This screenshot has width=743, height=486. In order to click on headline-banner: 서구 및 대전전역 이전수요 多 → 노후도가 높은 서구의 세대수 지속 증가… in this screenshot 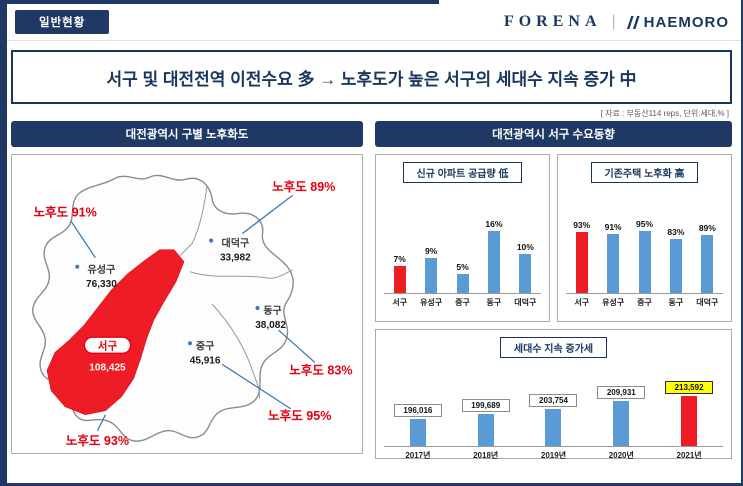, I will do `click(371, 77)`.